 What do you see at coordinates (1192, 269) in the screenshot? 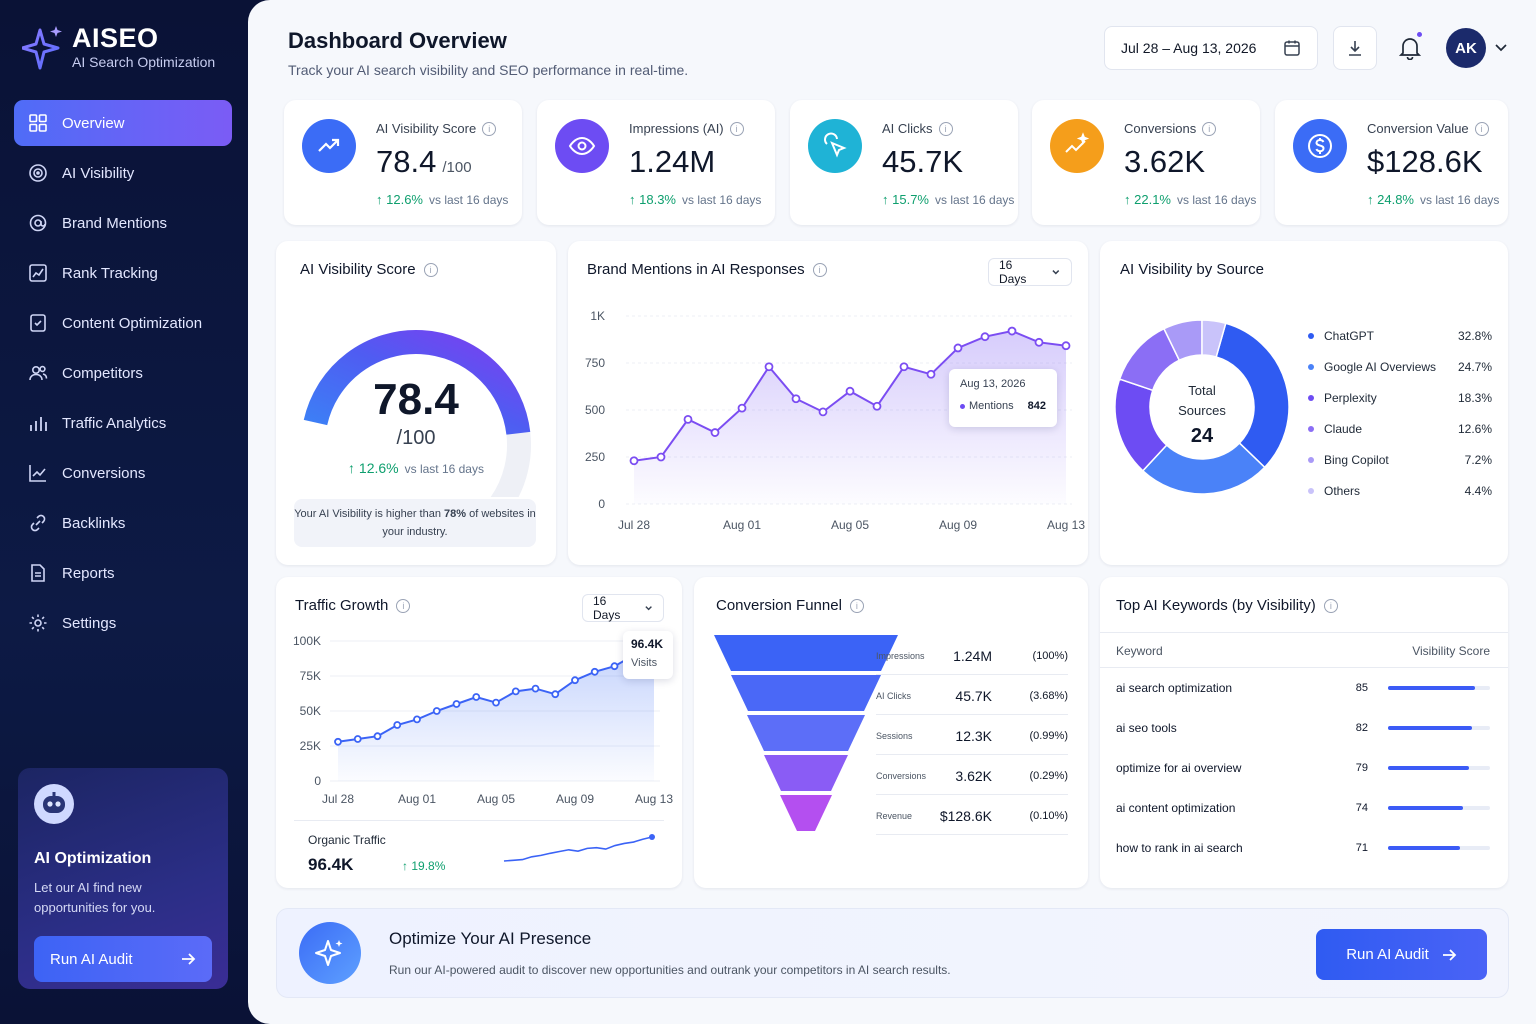
I see `card-title: AI Visibility by Source` at bounding box center [1192, 269].